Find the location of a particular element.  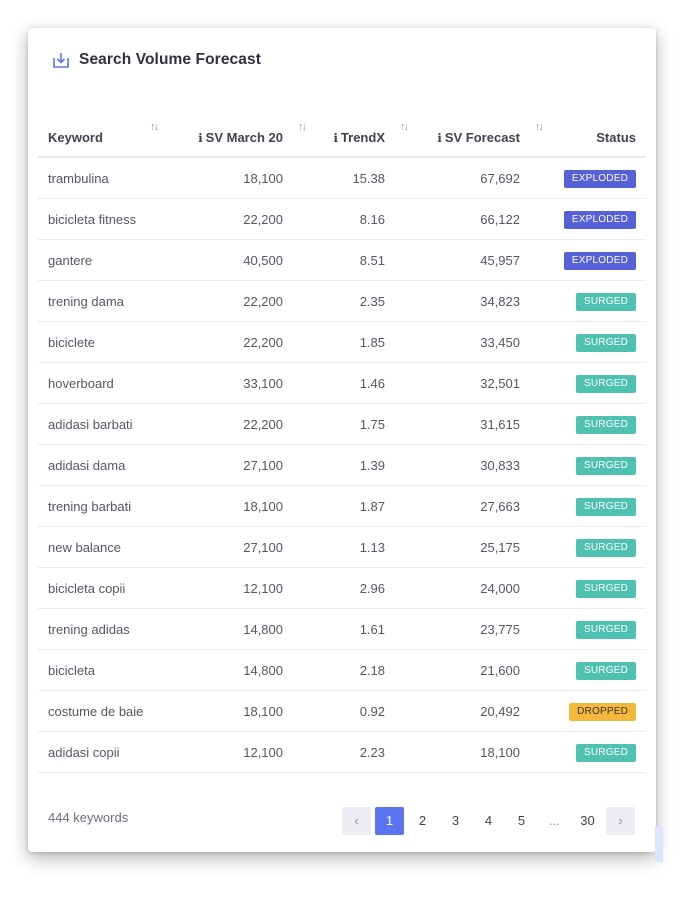

keyword-cell: trening barbati is located at coordinates (108, 506).